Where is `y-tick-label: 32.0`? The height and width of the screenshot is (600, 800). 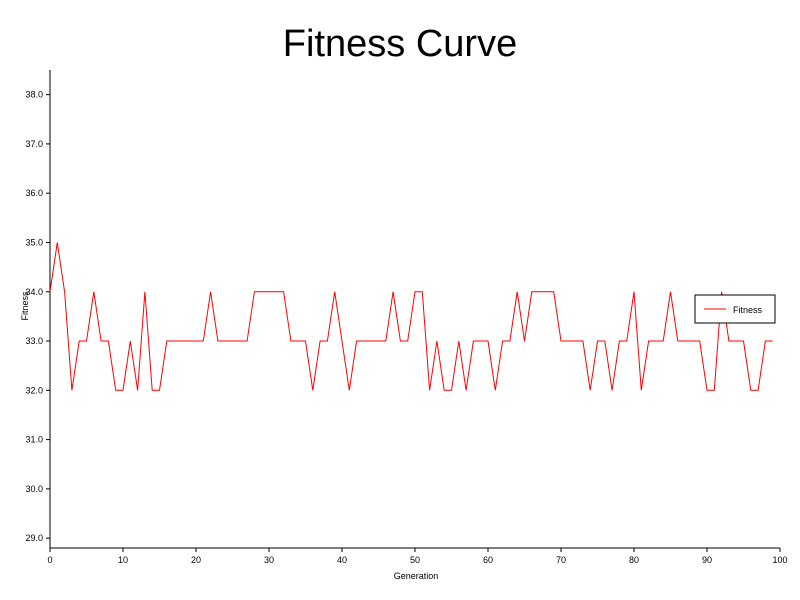
y-tick-label: 32.0 is located at coordinates (34, 390).